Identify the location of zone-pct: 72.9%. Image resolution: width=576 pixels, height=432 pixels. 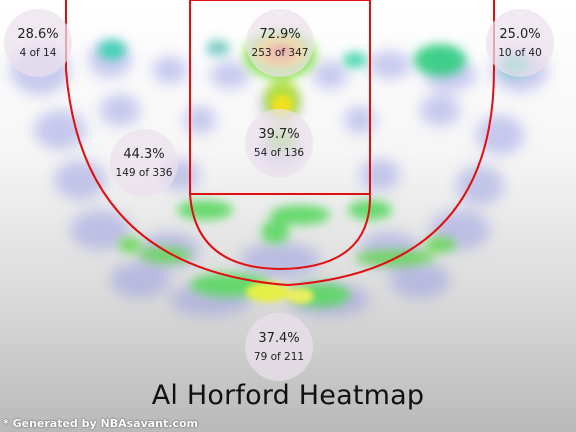
(280, 34).